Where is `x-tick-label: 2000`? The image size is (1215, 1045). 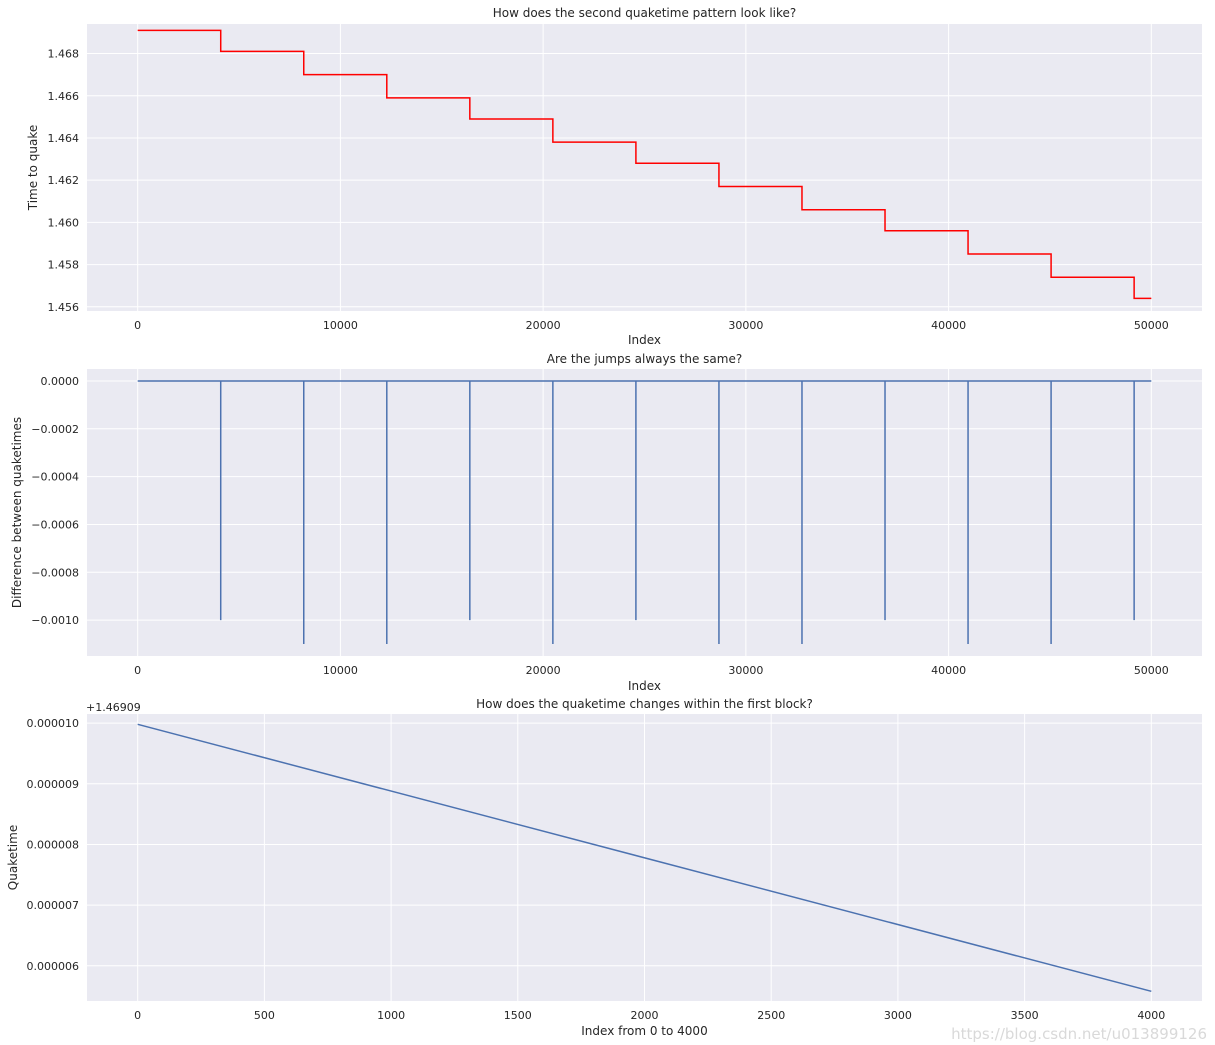 x-tick-label: 2000 is located at coordinates (645, 1015).